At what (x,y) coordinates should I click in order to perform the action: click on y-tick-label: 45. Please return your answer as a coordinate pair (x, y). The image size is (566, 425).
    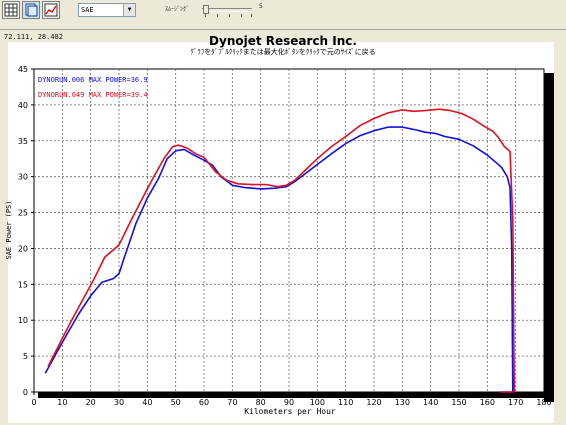
    Looking at the image, I should click on (23, 69).